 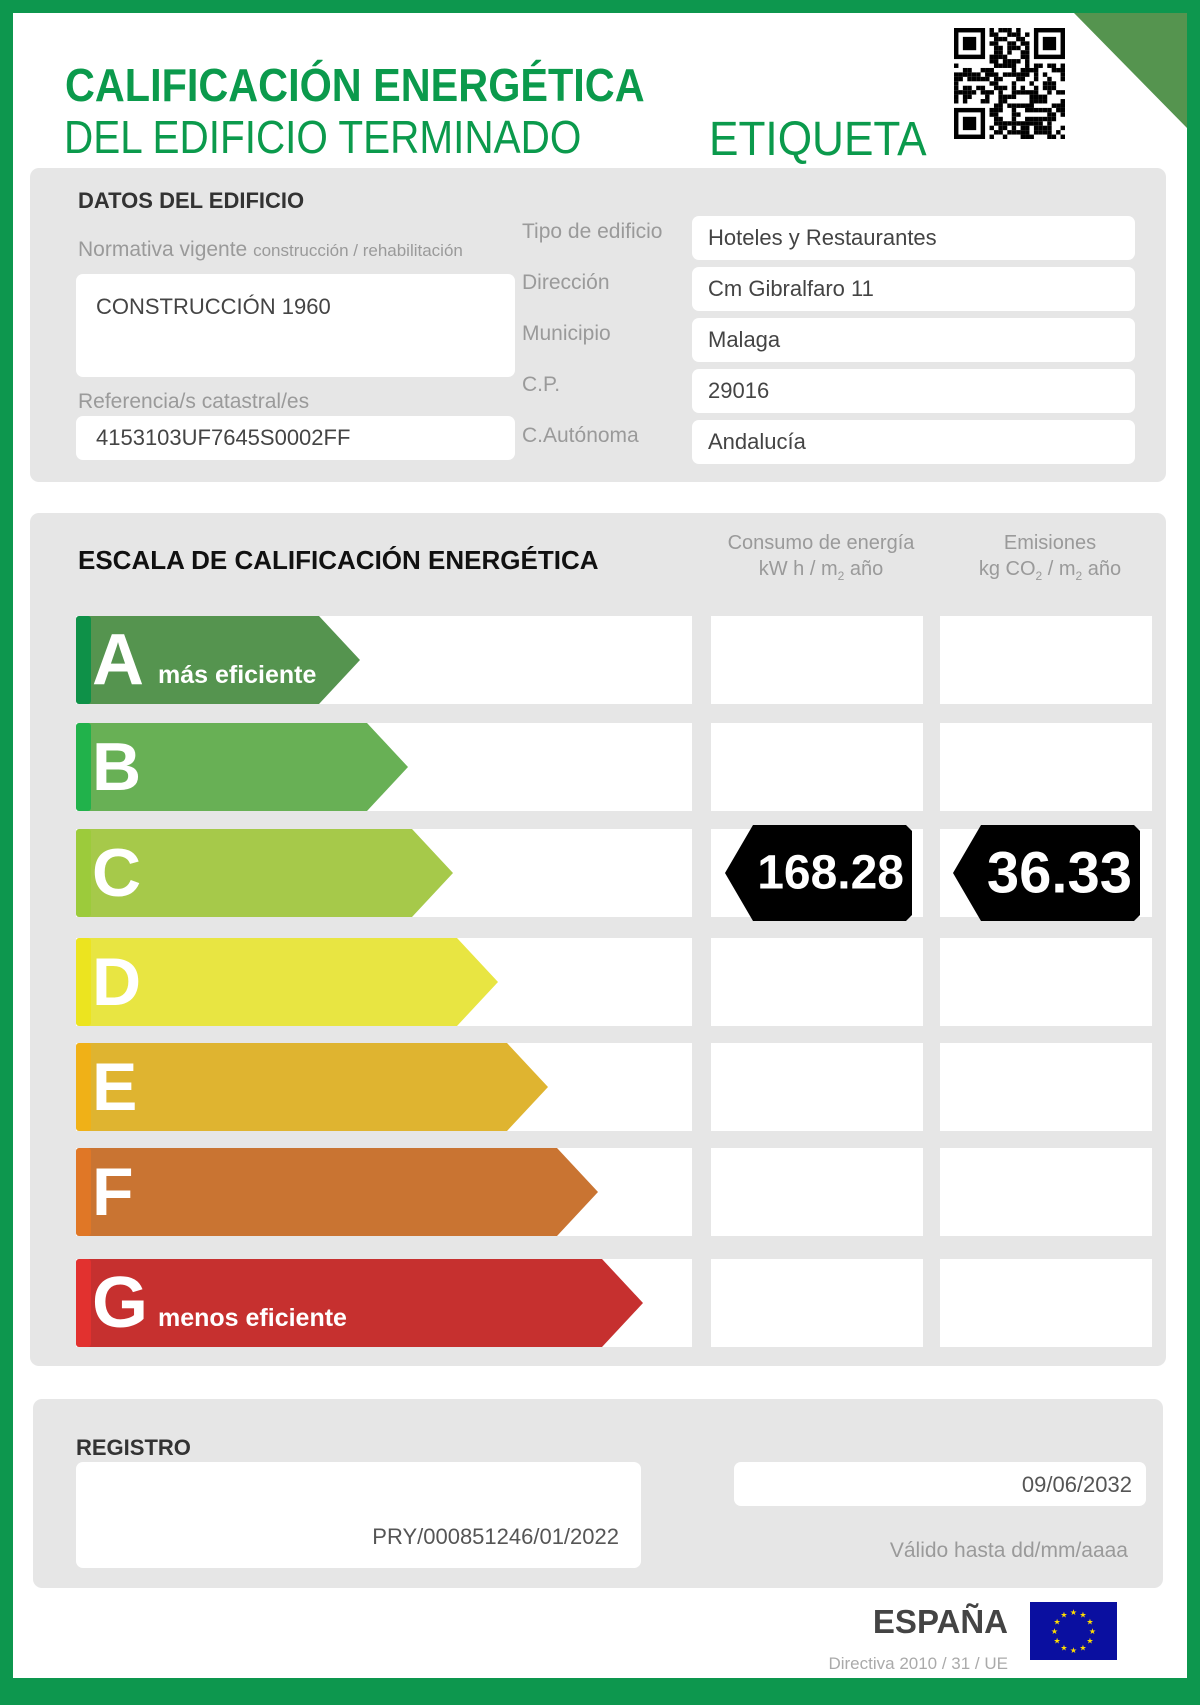 What do you see at coordinates (287, 982) in the screenshot?
I see `rating-arrow-d` at bounding box center [287, 982].